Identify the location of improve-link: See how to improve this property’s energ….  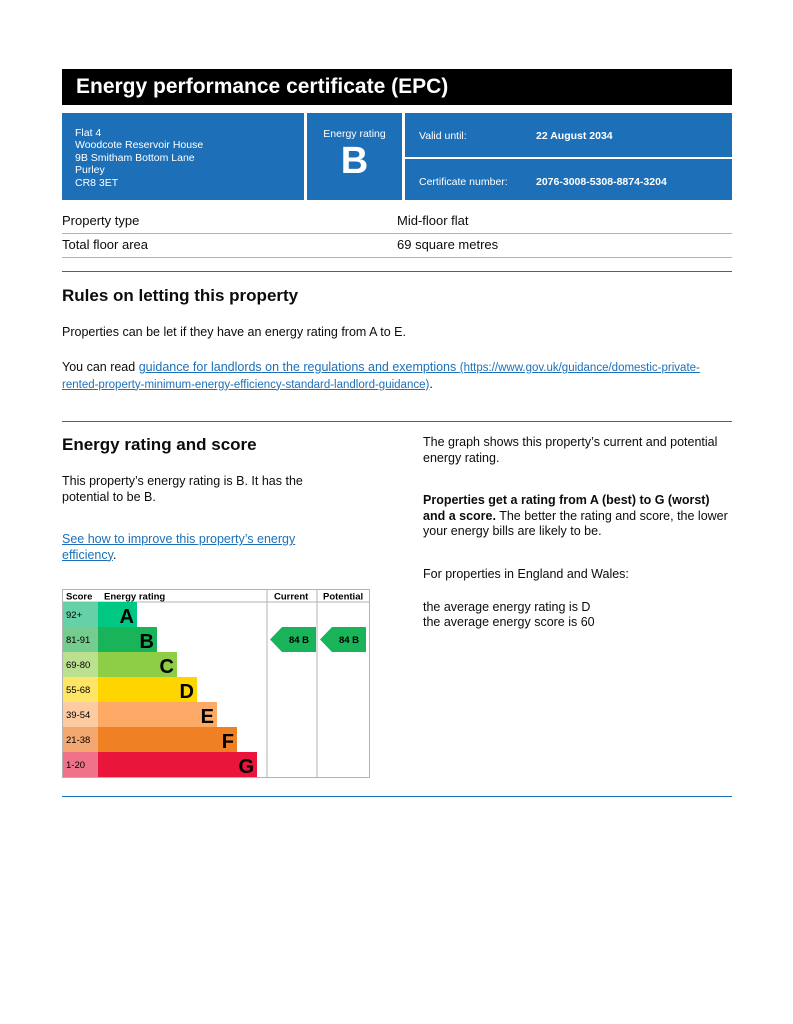
(179, 547).